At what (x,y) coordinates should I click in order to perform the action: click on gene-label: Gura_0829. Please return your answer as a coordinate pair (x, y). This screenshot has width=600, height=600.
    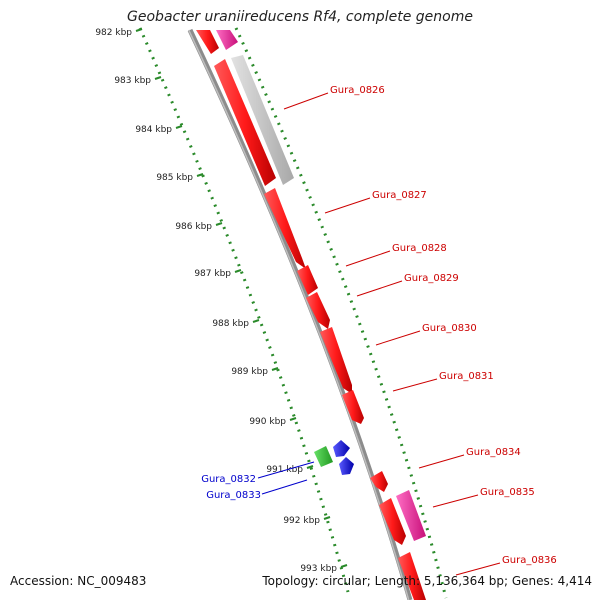
    Looking at the image, I should click on (431, 278).